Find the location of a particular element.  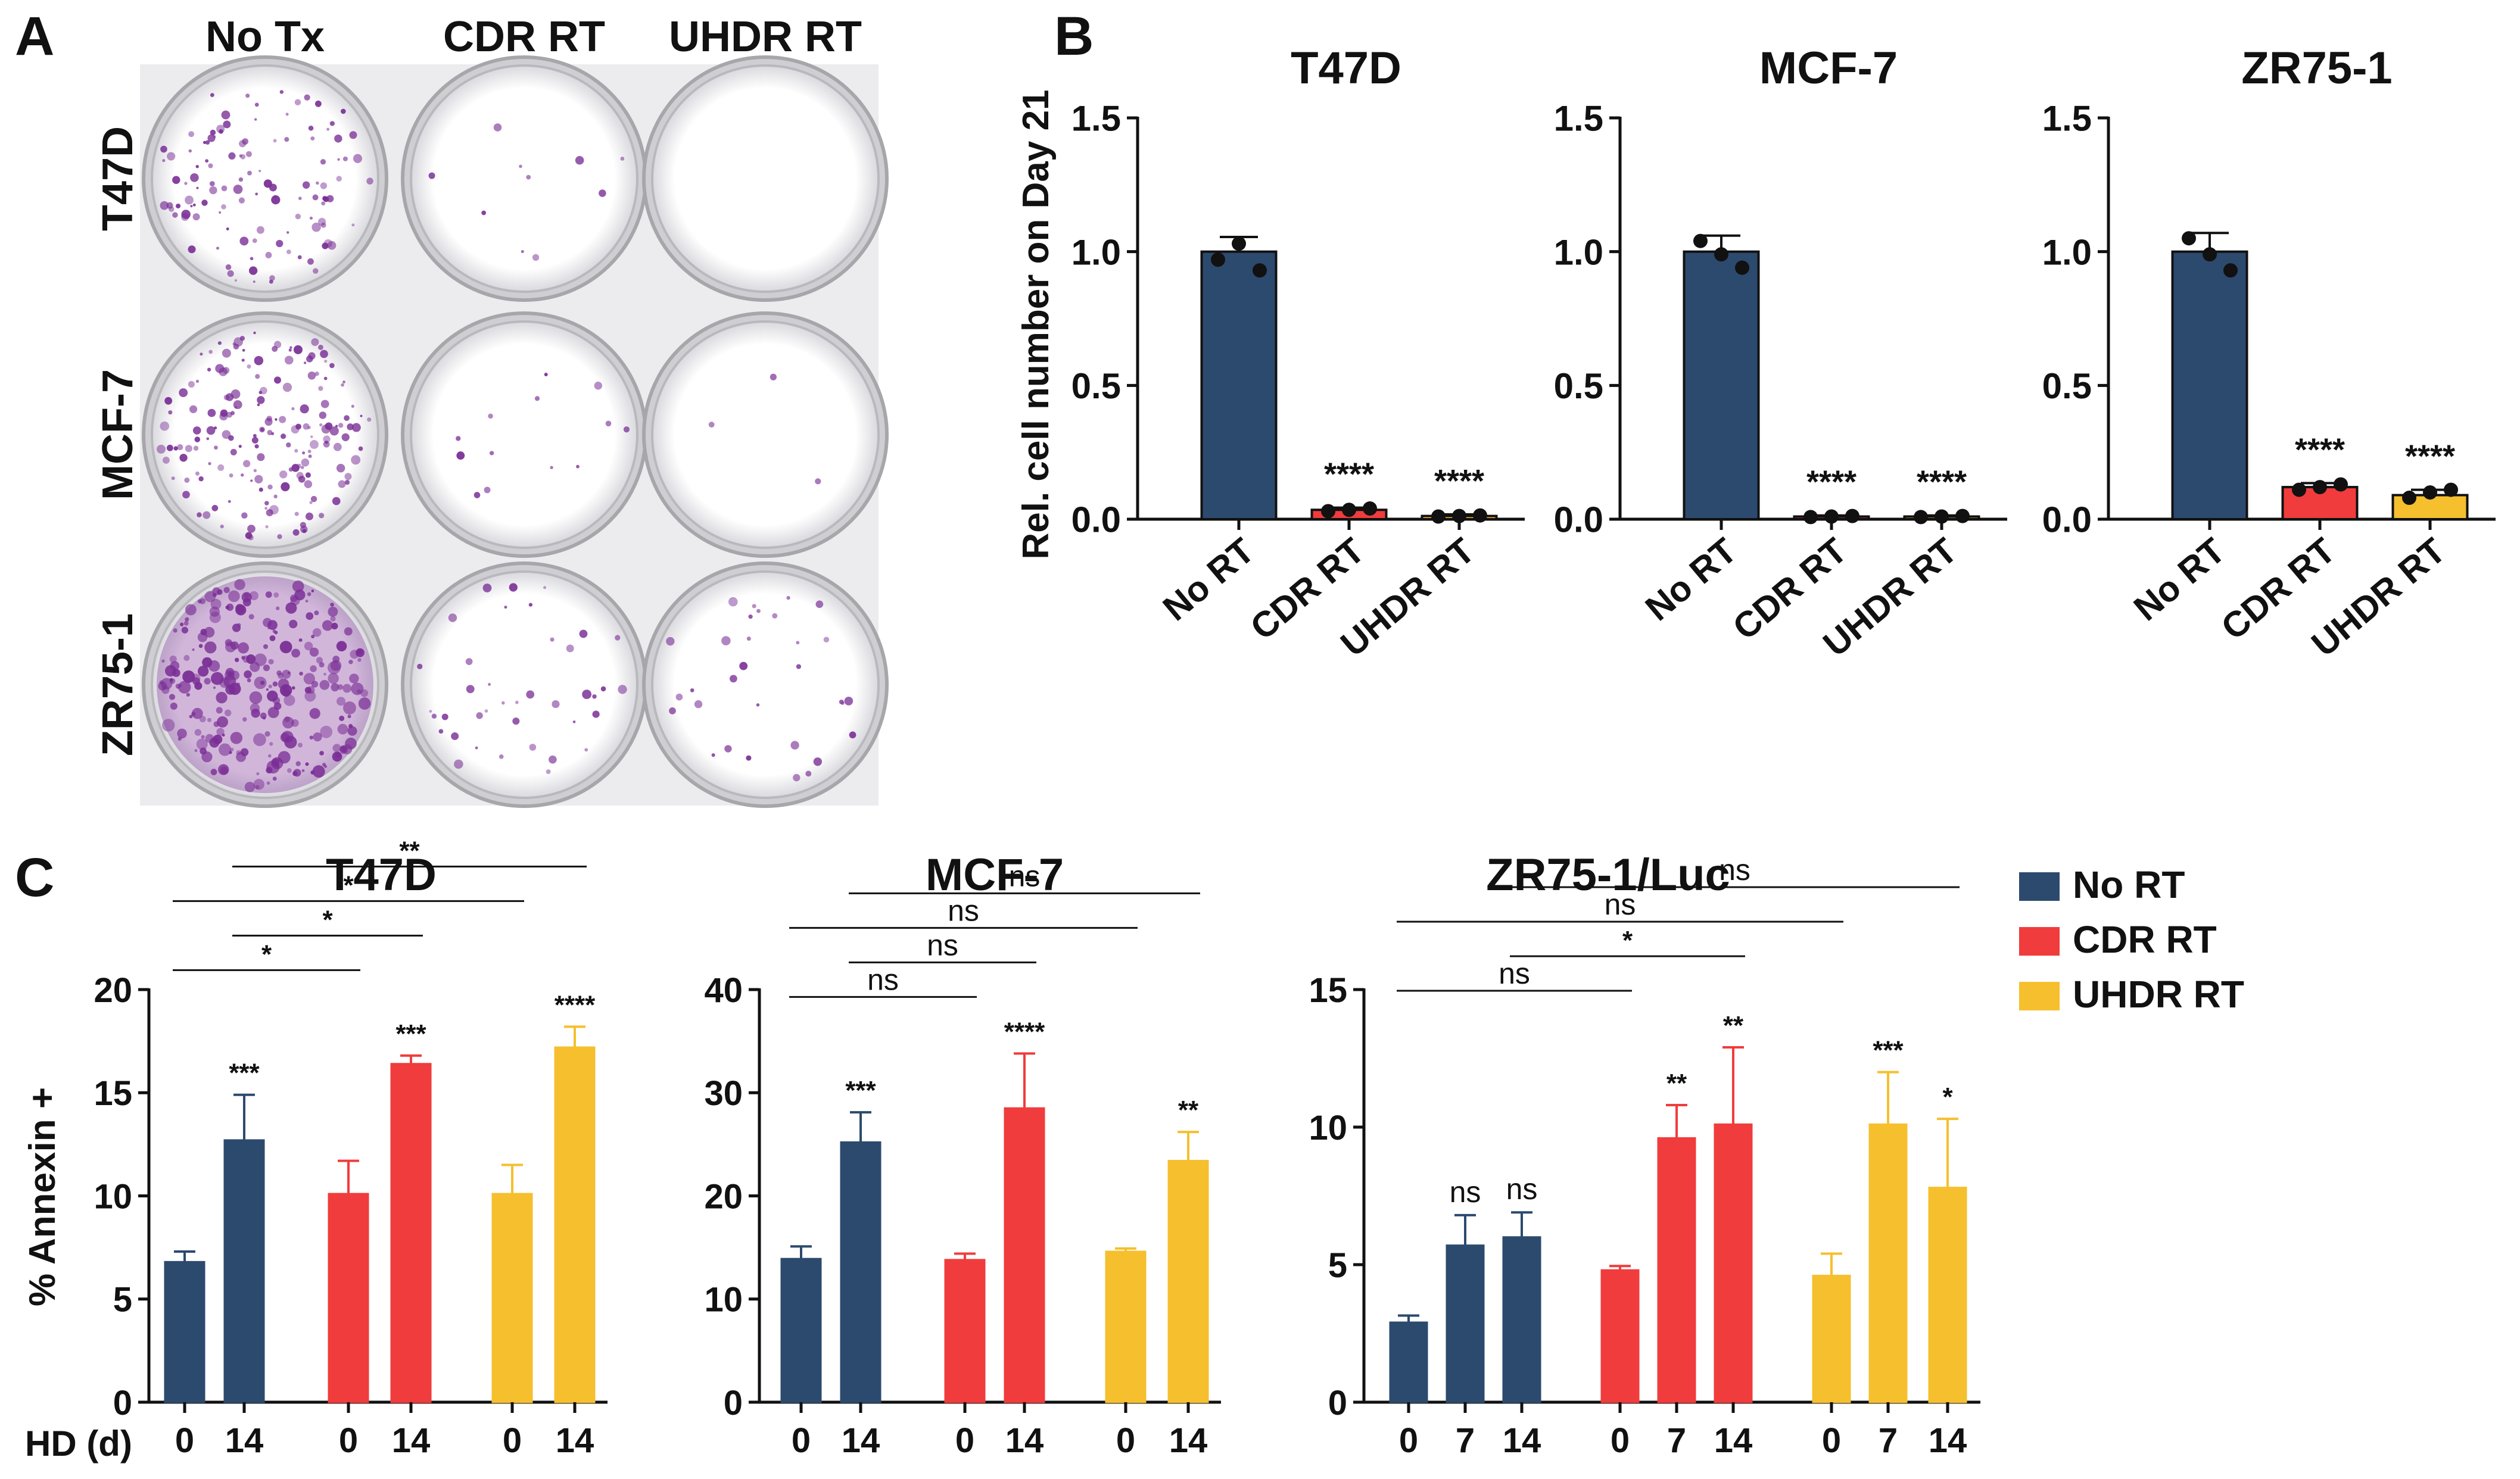

y-tick-label: 1.5 is located at coordinates (1096, 119).